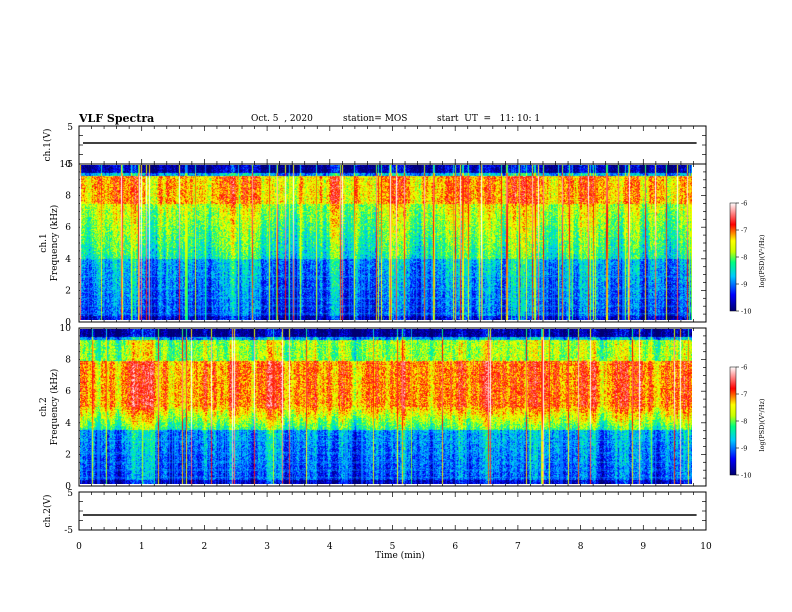 This screenshot has width=792, height=612. I want to click on ch1-waveform-frame, so click(392, 145).